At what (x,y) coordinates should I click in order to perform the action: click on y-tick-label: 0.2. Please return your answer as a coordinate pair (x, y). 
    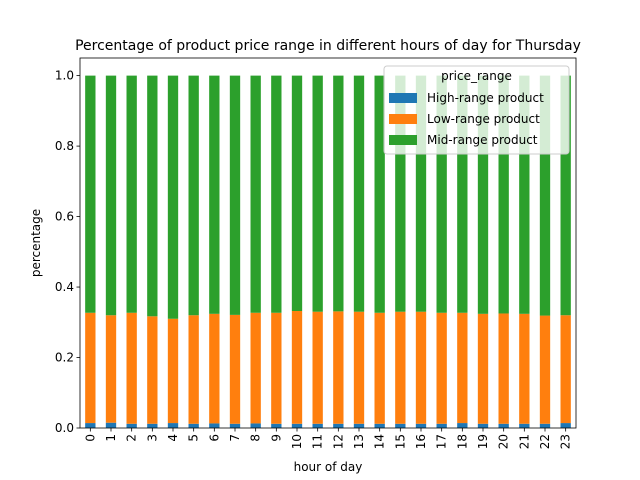
    Looking at the image, I should click on (64, 358).